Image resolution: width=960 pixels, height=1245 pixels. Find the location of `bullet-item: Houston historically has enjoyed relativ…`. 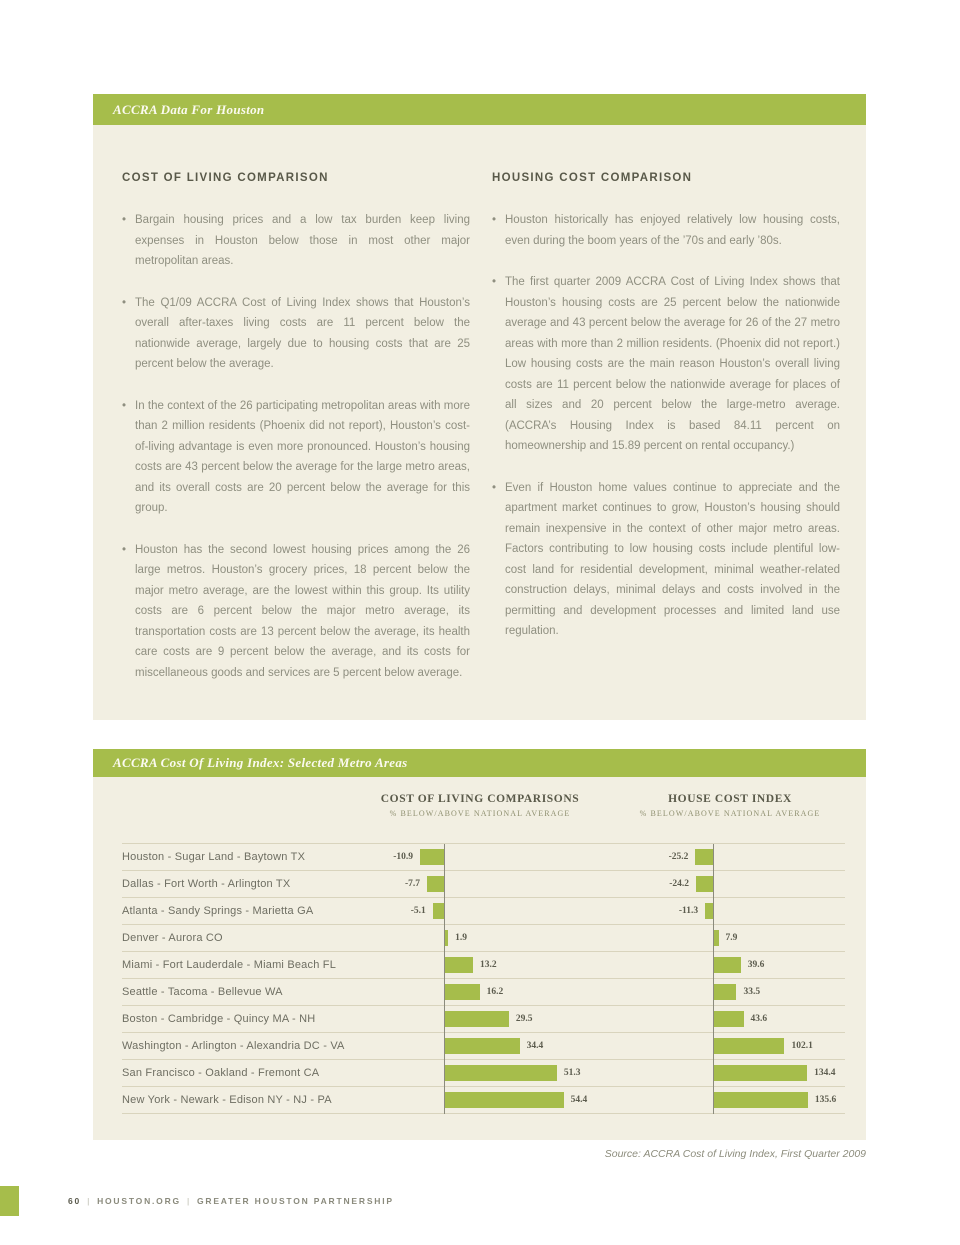

bullet-item: Houston historically has enjoyed relativ… is located at coordinates (666, 230).